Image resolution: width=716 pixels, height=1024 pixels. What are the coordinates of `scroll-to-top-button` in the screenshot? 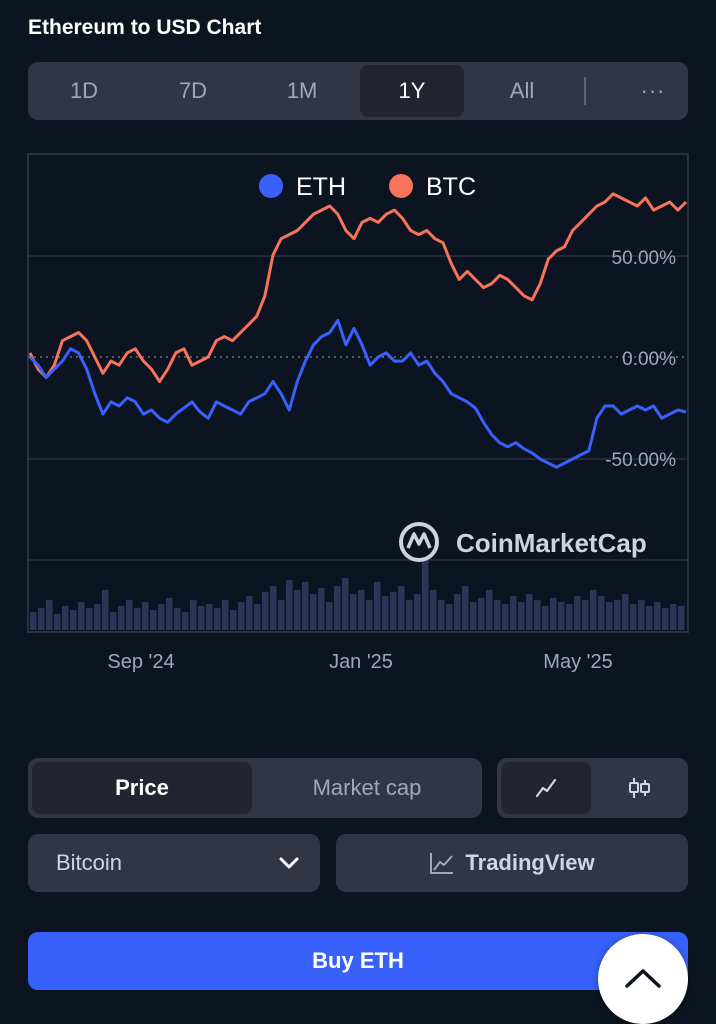 It's located at (643, 979).